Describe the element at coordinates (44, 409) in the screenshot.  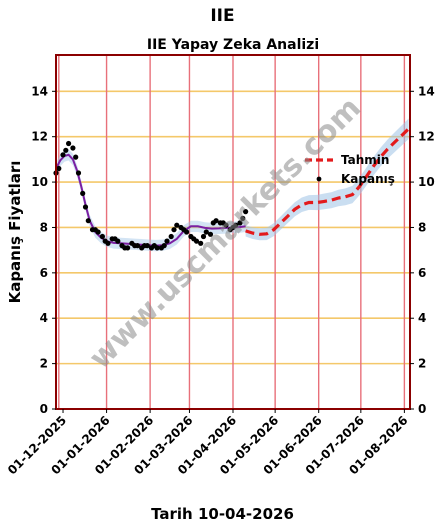
I see `y-tick-label-left: 0` at that location.